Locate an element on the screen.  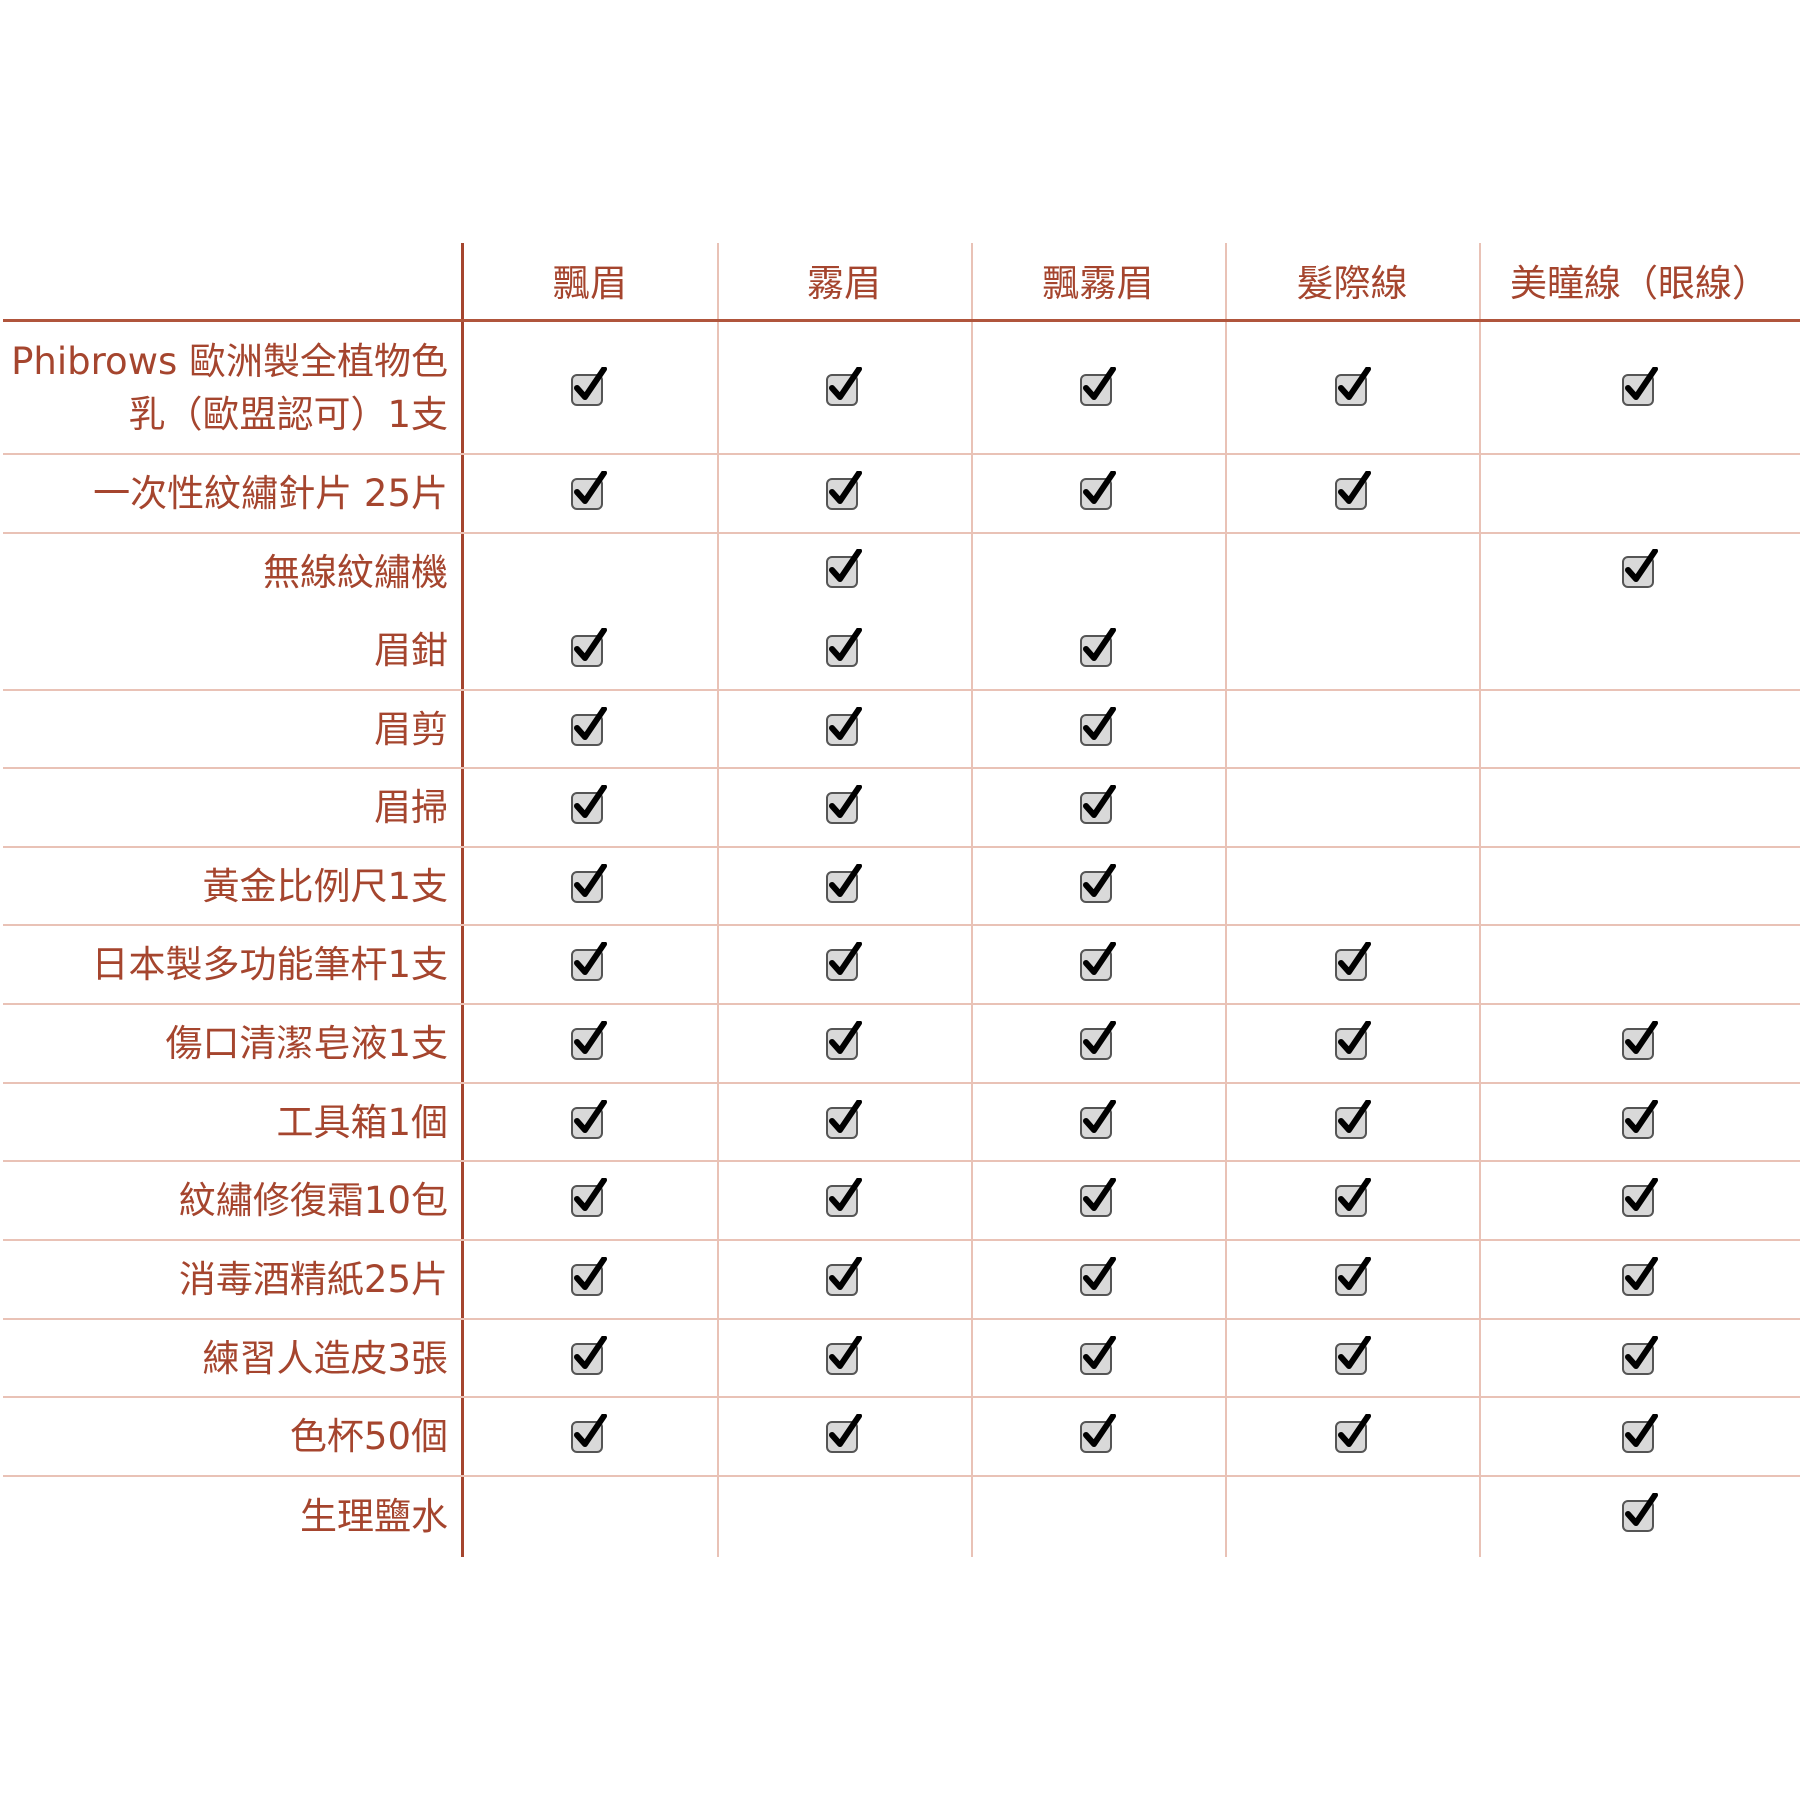
row-label: 工具箱1個 is located at coordinates (362, 1122).